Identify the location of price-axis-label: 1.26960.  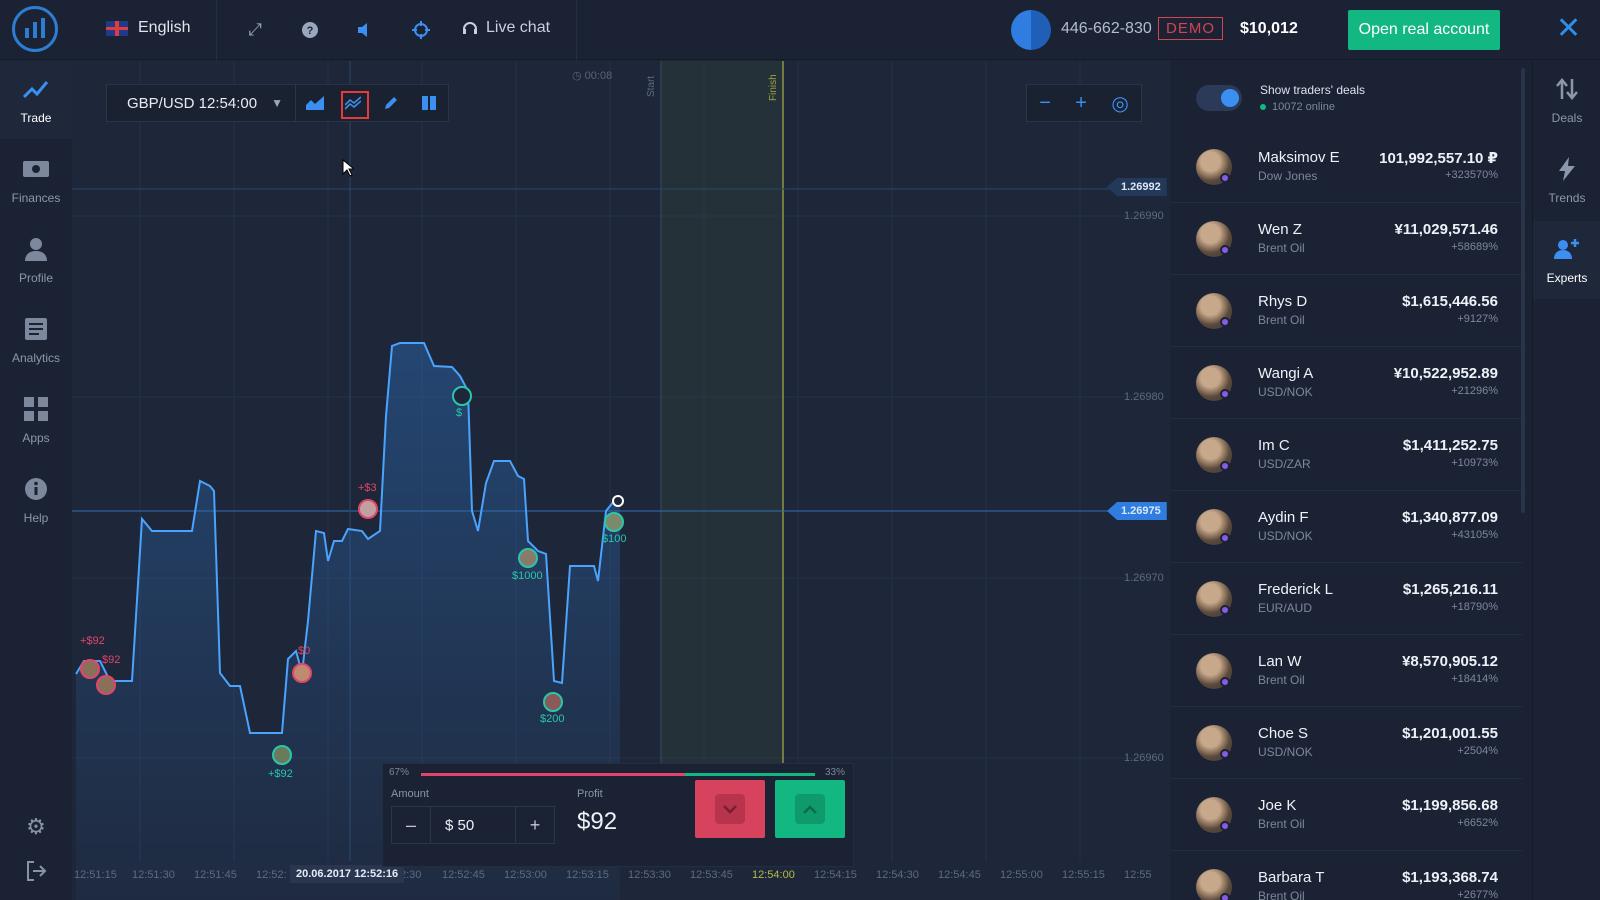
(1144, 758).